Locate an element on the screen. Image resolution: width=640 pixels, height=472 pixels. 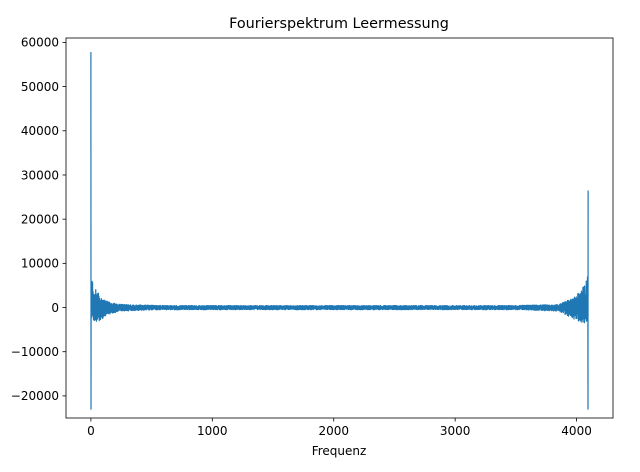
y-tick-label: 40000 is located at coordinates (40, 131).